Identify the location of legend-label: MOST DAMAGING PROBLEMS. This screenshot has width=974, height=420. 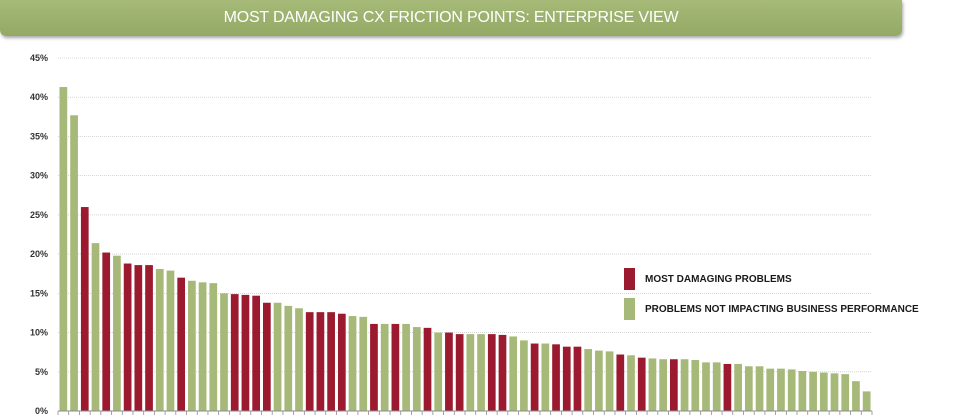
(718, 279).